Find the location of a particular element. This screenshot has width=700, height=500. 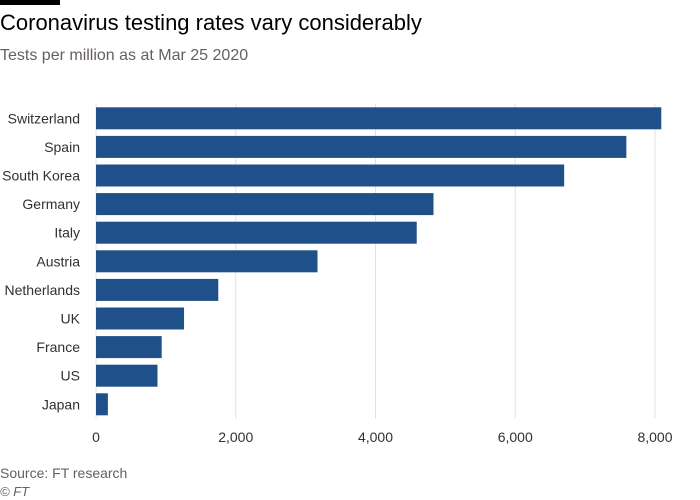

bar-france is located at coordinates (129, 347).